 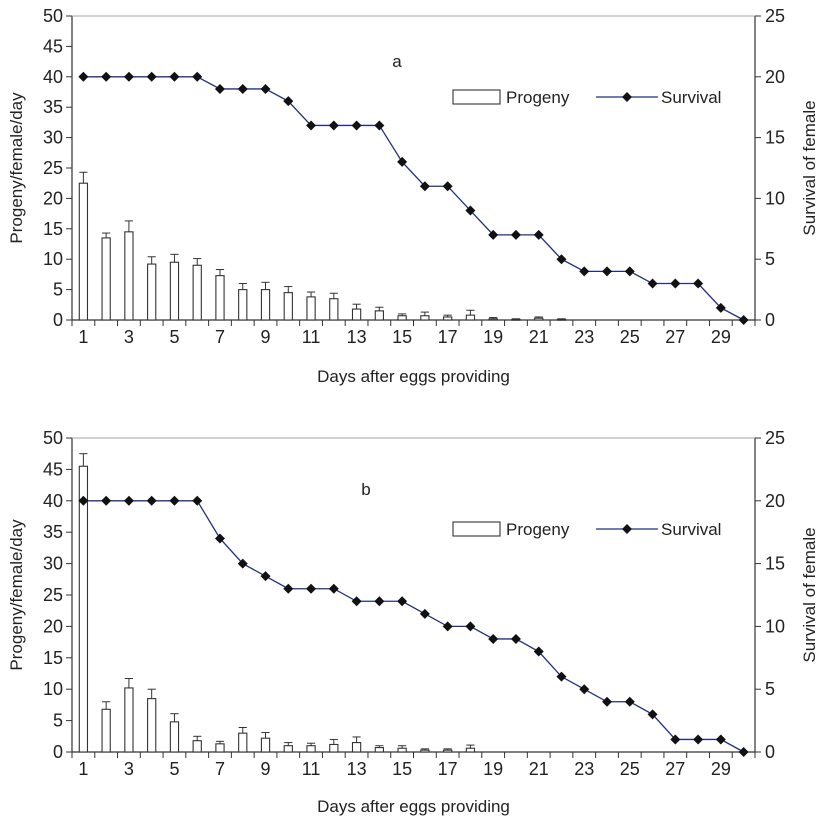 What do you see at coordinates (775, 501) in the screenshot?
I see `y-tick-label-right: 20` at bounding box center [775, 501].